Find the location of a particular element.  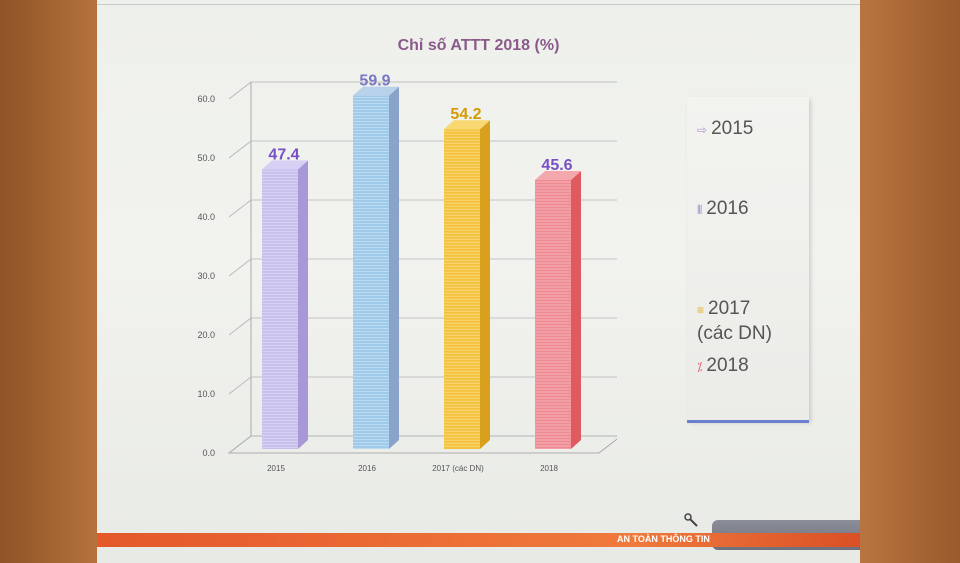

y-tick-label: 40.0 is located at coordinates (206, 217).